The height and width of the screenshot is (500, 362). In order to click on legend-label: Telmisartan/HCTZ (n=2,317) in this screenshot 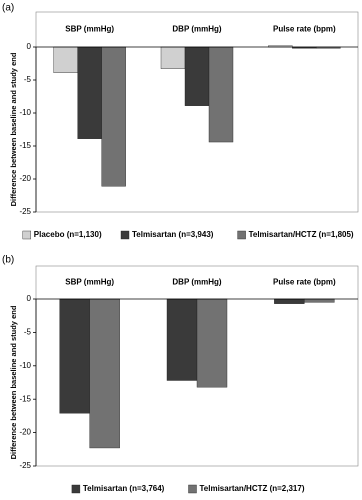, I will do `click(252, 488)`.